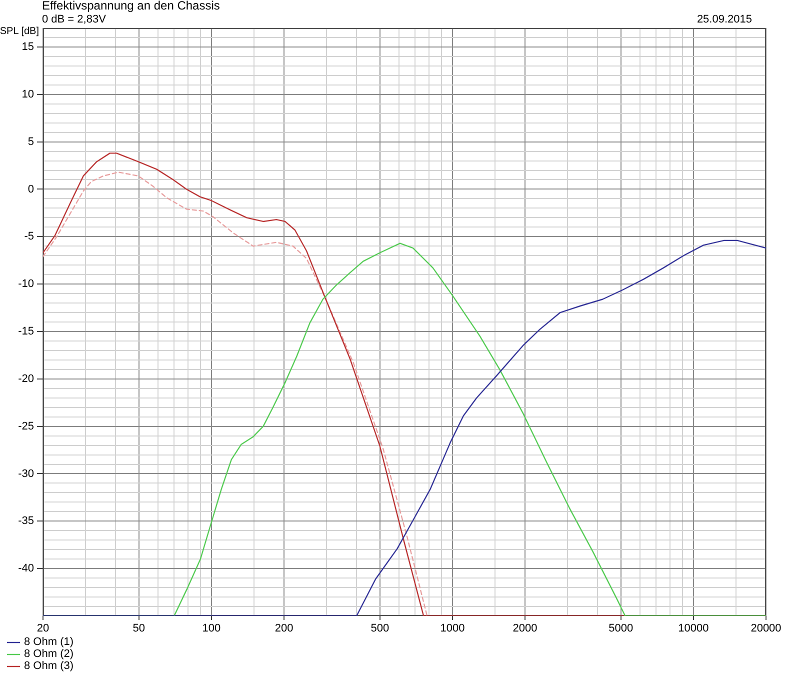  I want to click on x-tick-label: 20000, so click(766, 628).